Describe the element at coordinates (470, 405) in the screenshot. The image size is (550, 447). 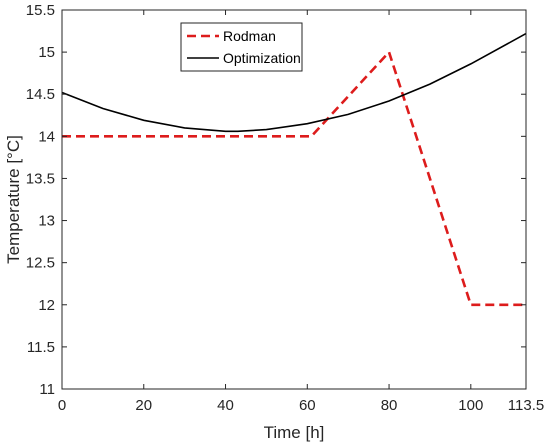
I see `x-tick-label: 100` at that location.